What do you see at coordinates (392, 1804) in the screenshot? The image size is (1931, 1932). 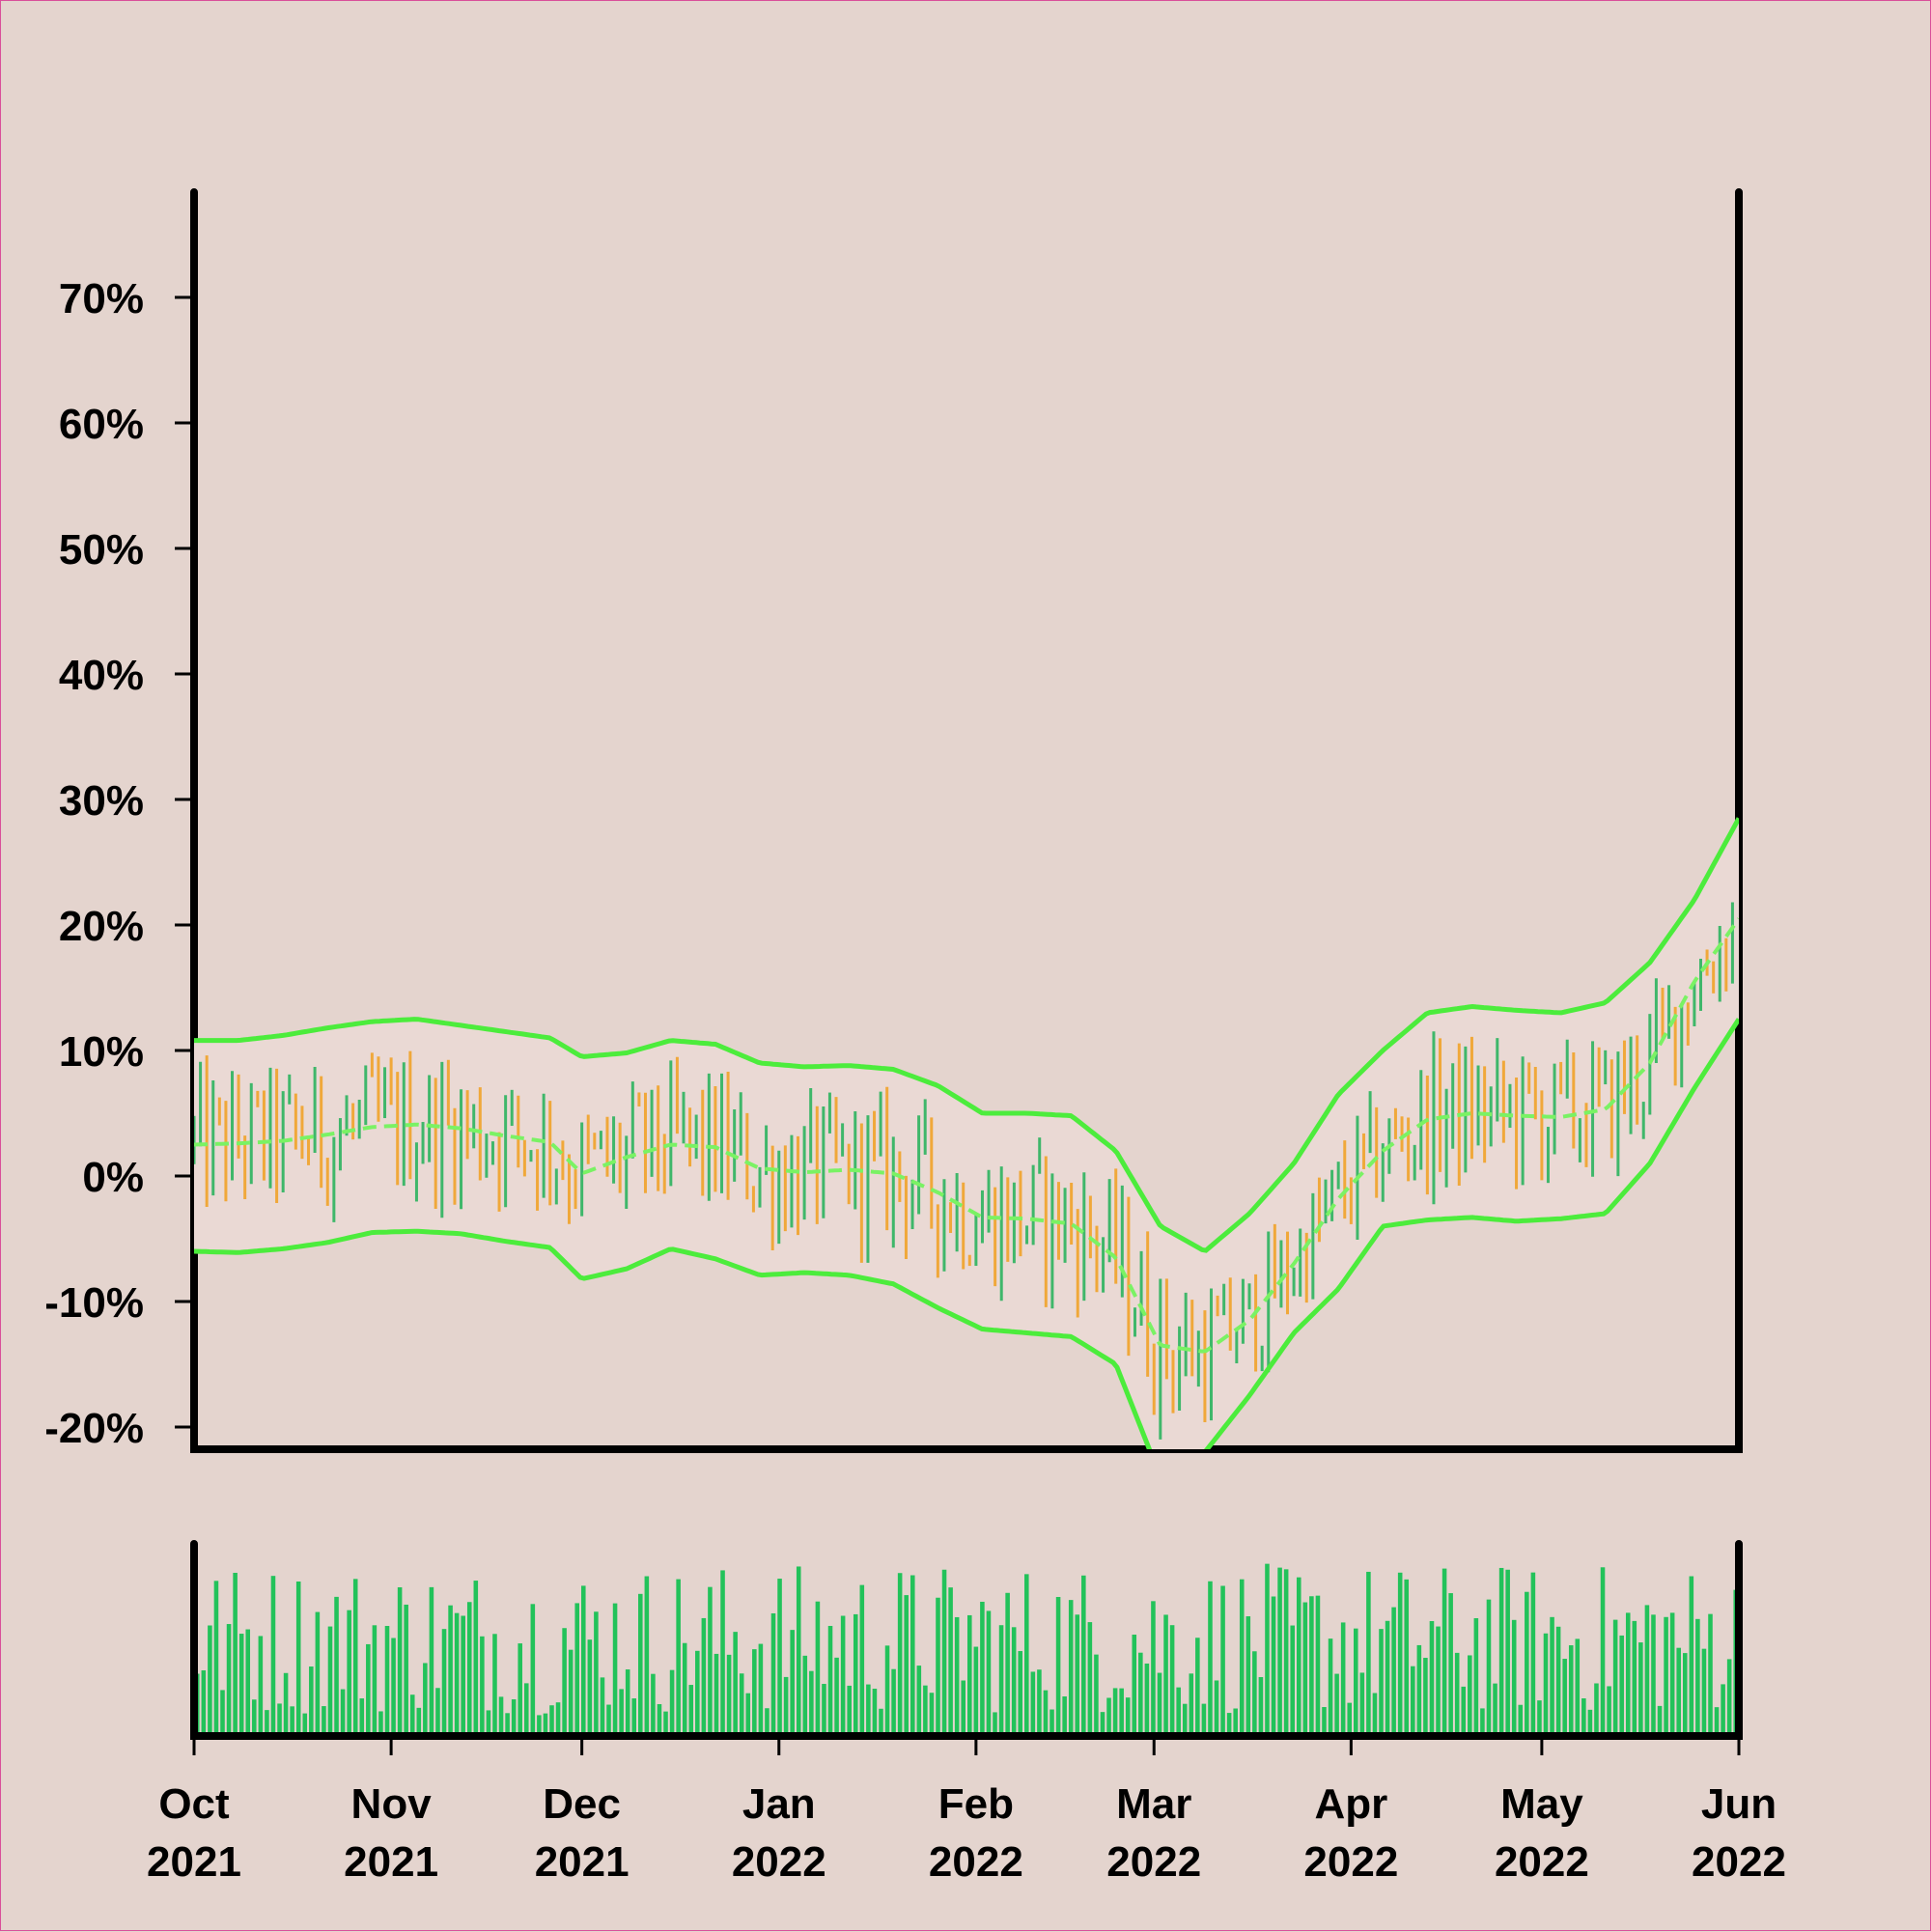 I see `x-tick-month: Nov` at bounding box center [392, 1804].